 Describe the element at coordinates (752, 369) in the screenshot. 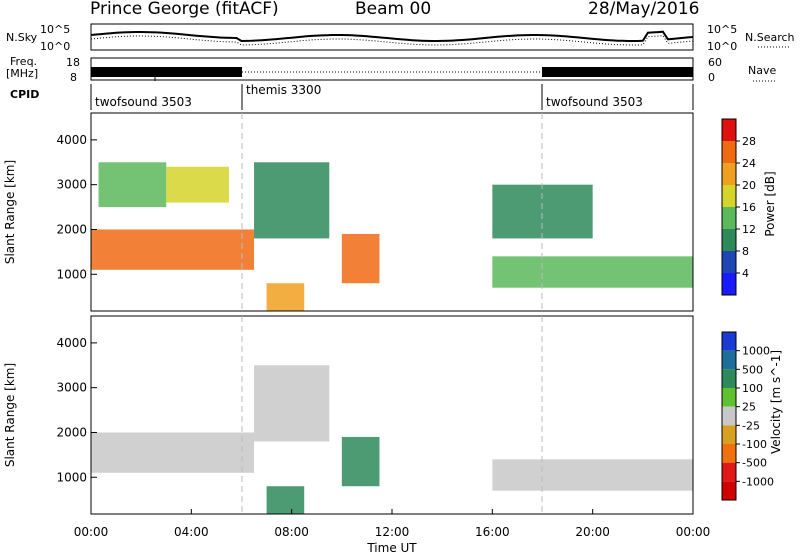

I see `colorbar-tick-label: 500` at that location.